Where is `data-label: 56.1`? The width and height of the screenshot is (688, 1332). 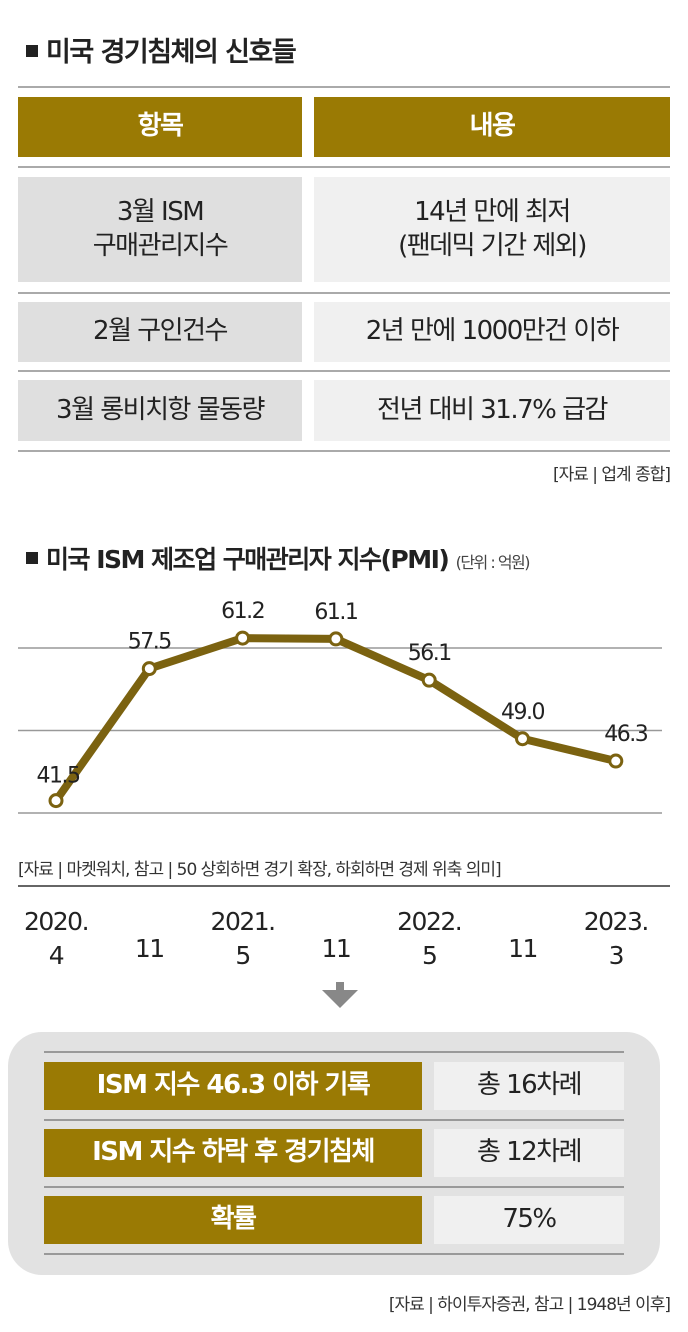
data-label: 56.1 is located at coordinates (429, 653).